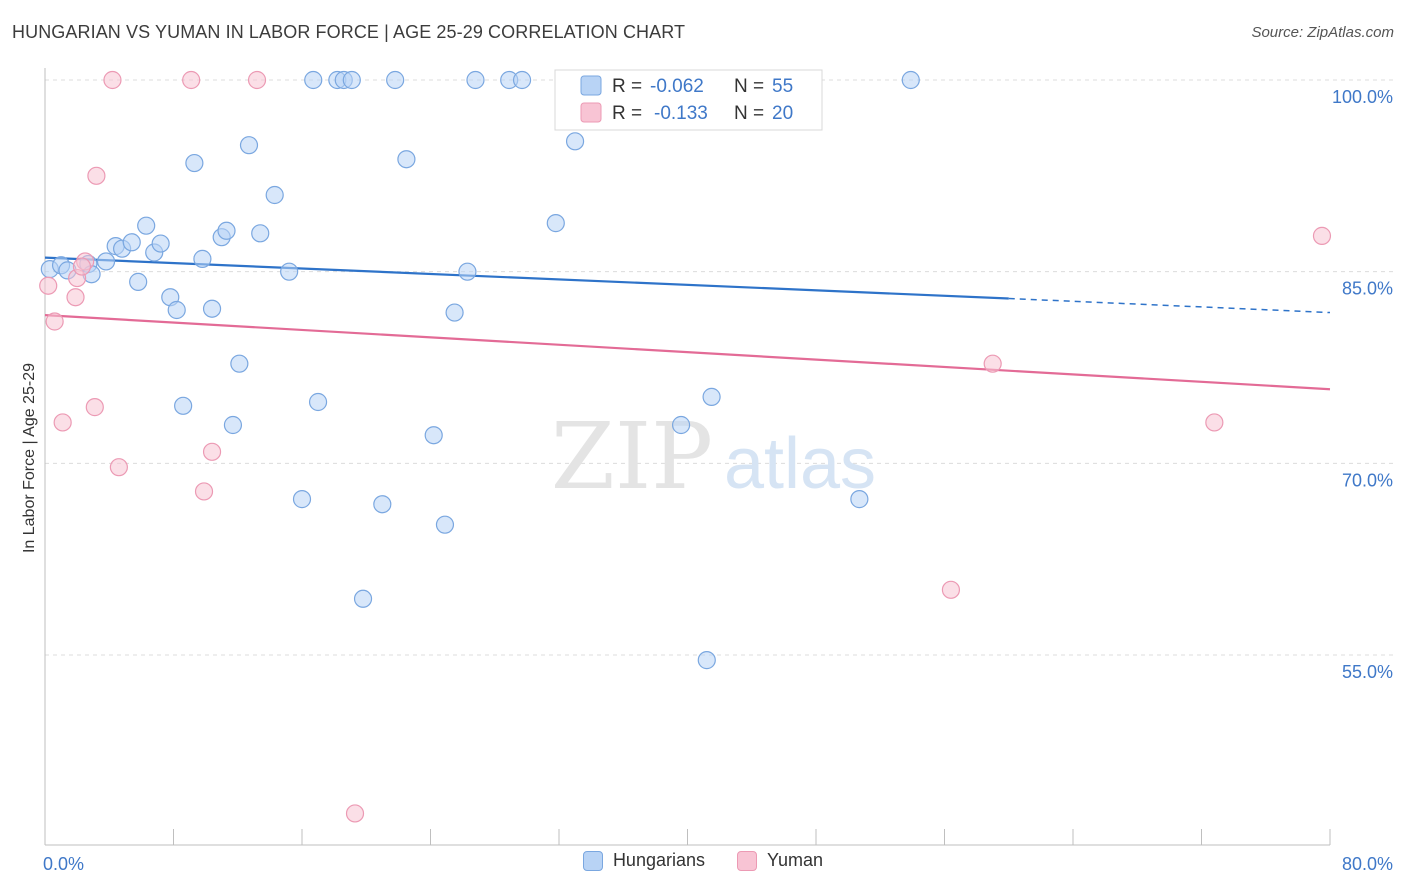 The image size is (1406, 892). Describe the element at coordinates (658, 860) in the screenshot. I see `legend-label-hungarians: Hungarians` at that location.